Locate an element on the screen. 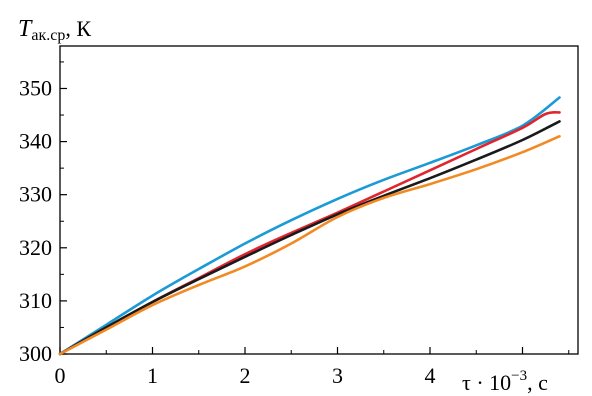 This screenshot has height=396, width=592. x-tick-label: 0 is located at coordinates (60, 375).